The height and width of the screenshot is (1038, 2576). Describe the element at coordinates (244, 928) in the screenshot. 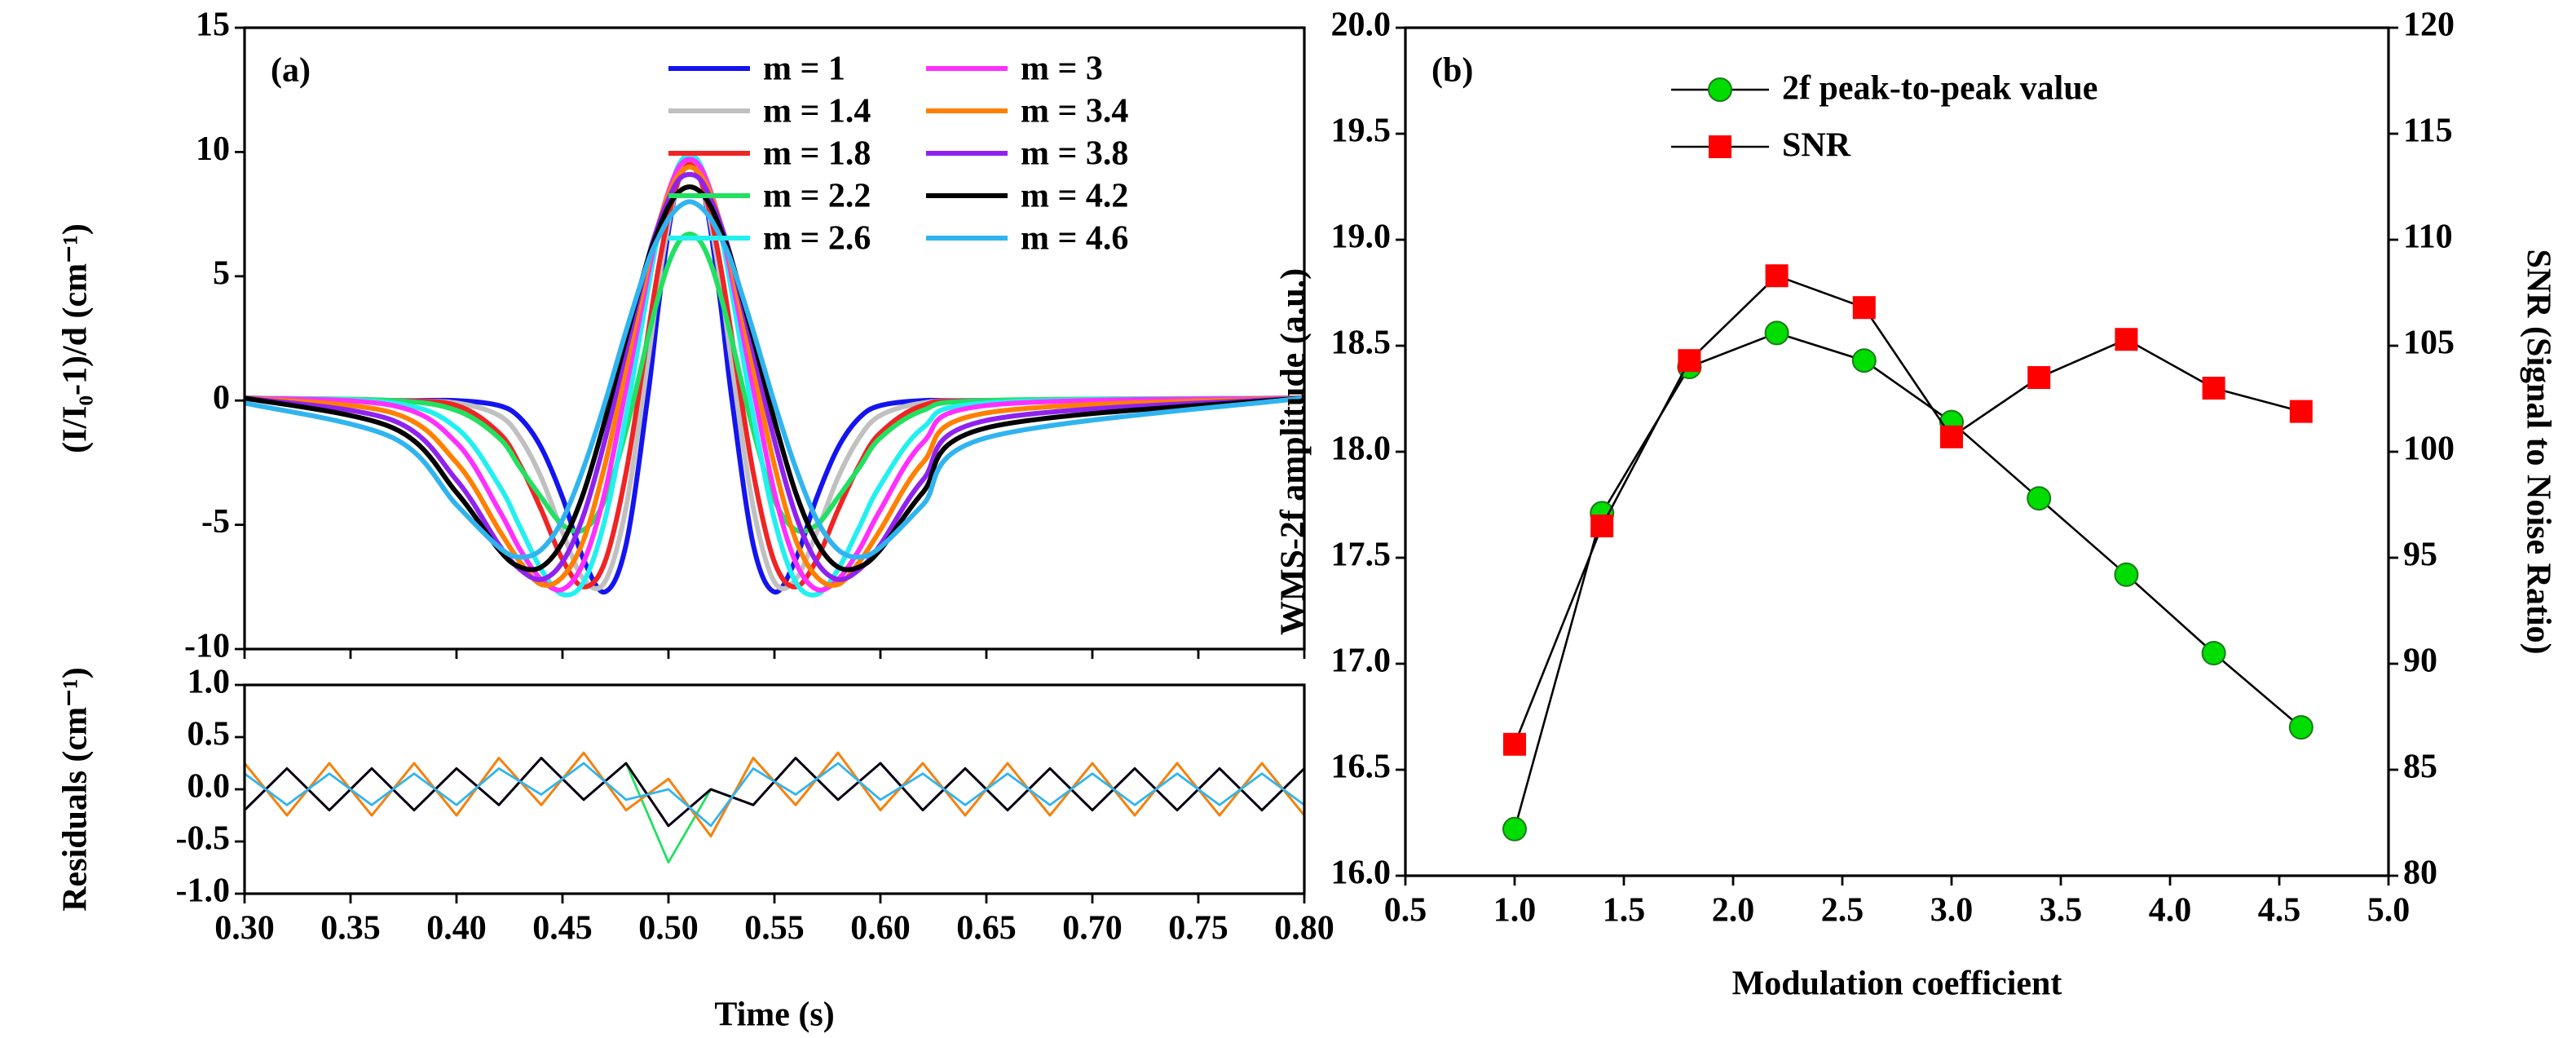

I see `x-tick-label: 0.30` at that location.